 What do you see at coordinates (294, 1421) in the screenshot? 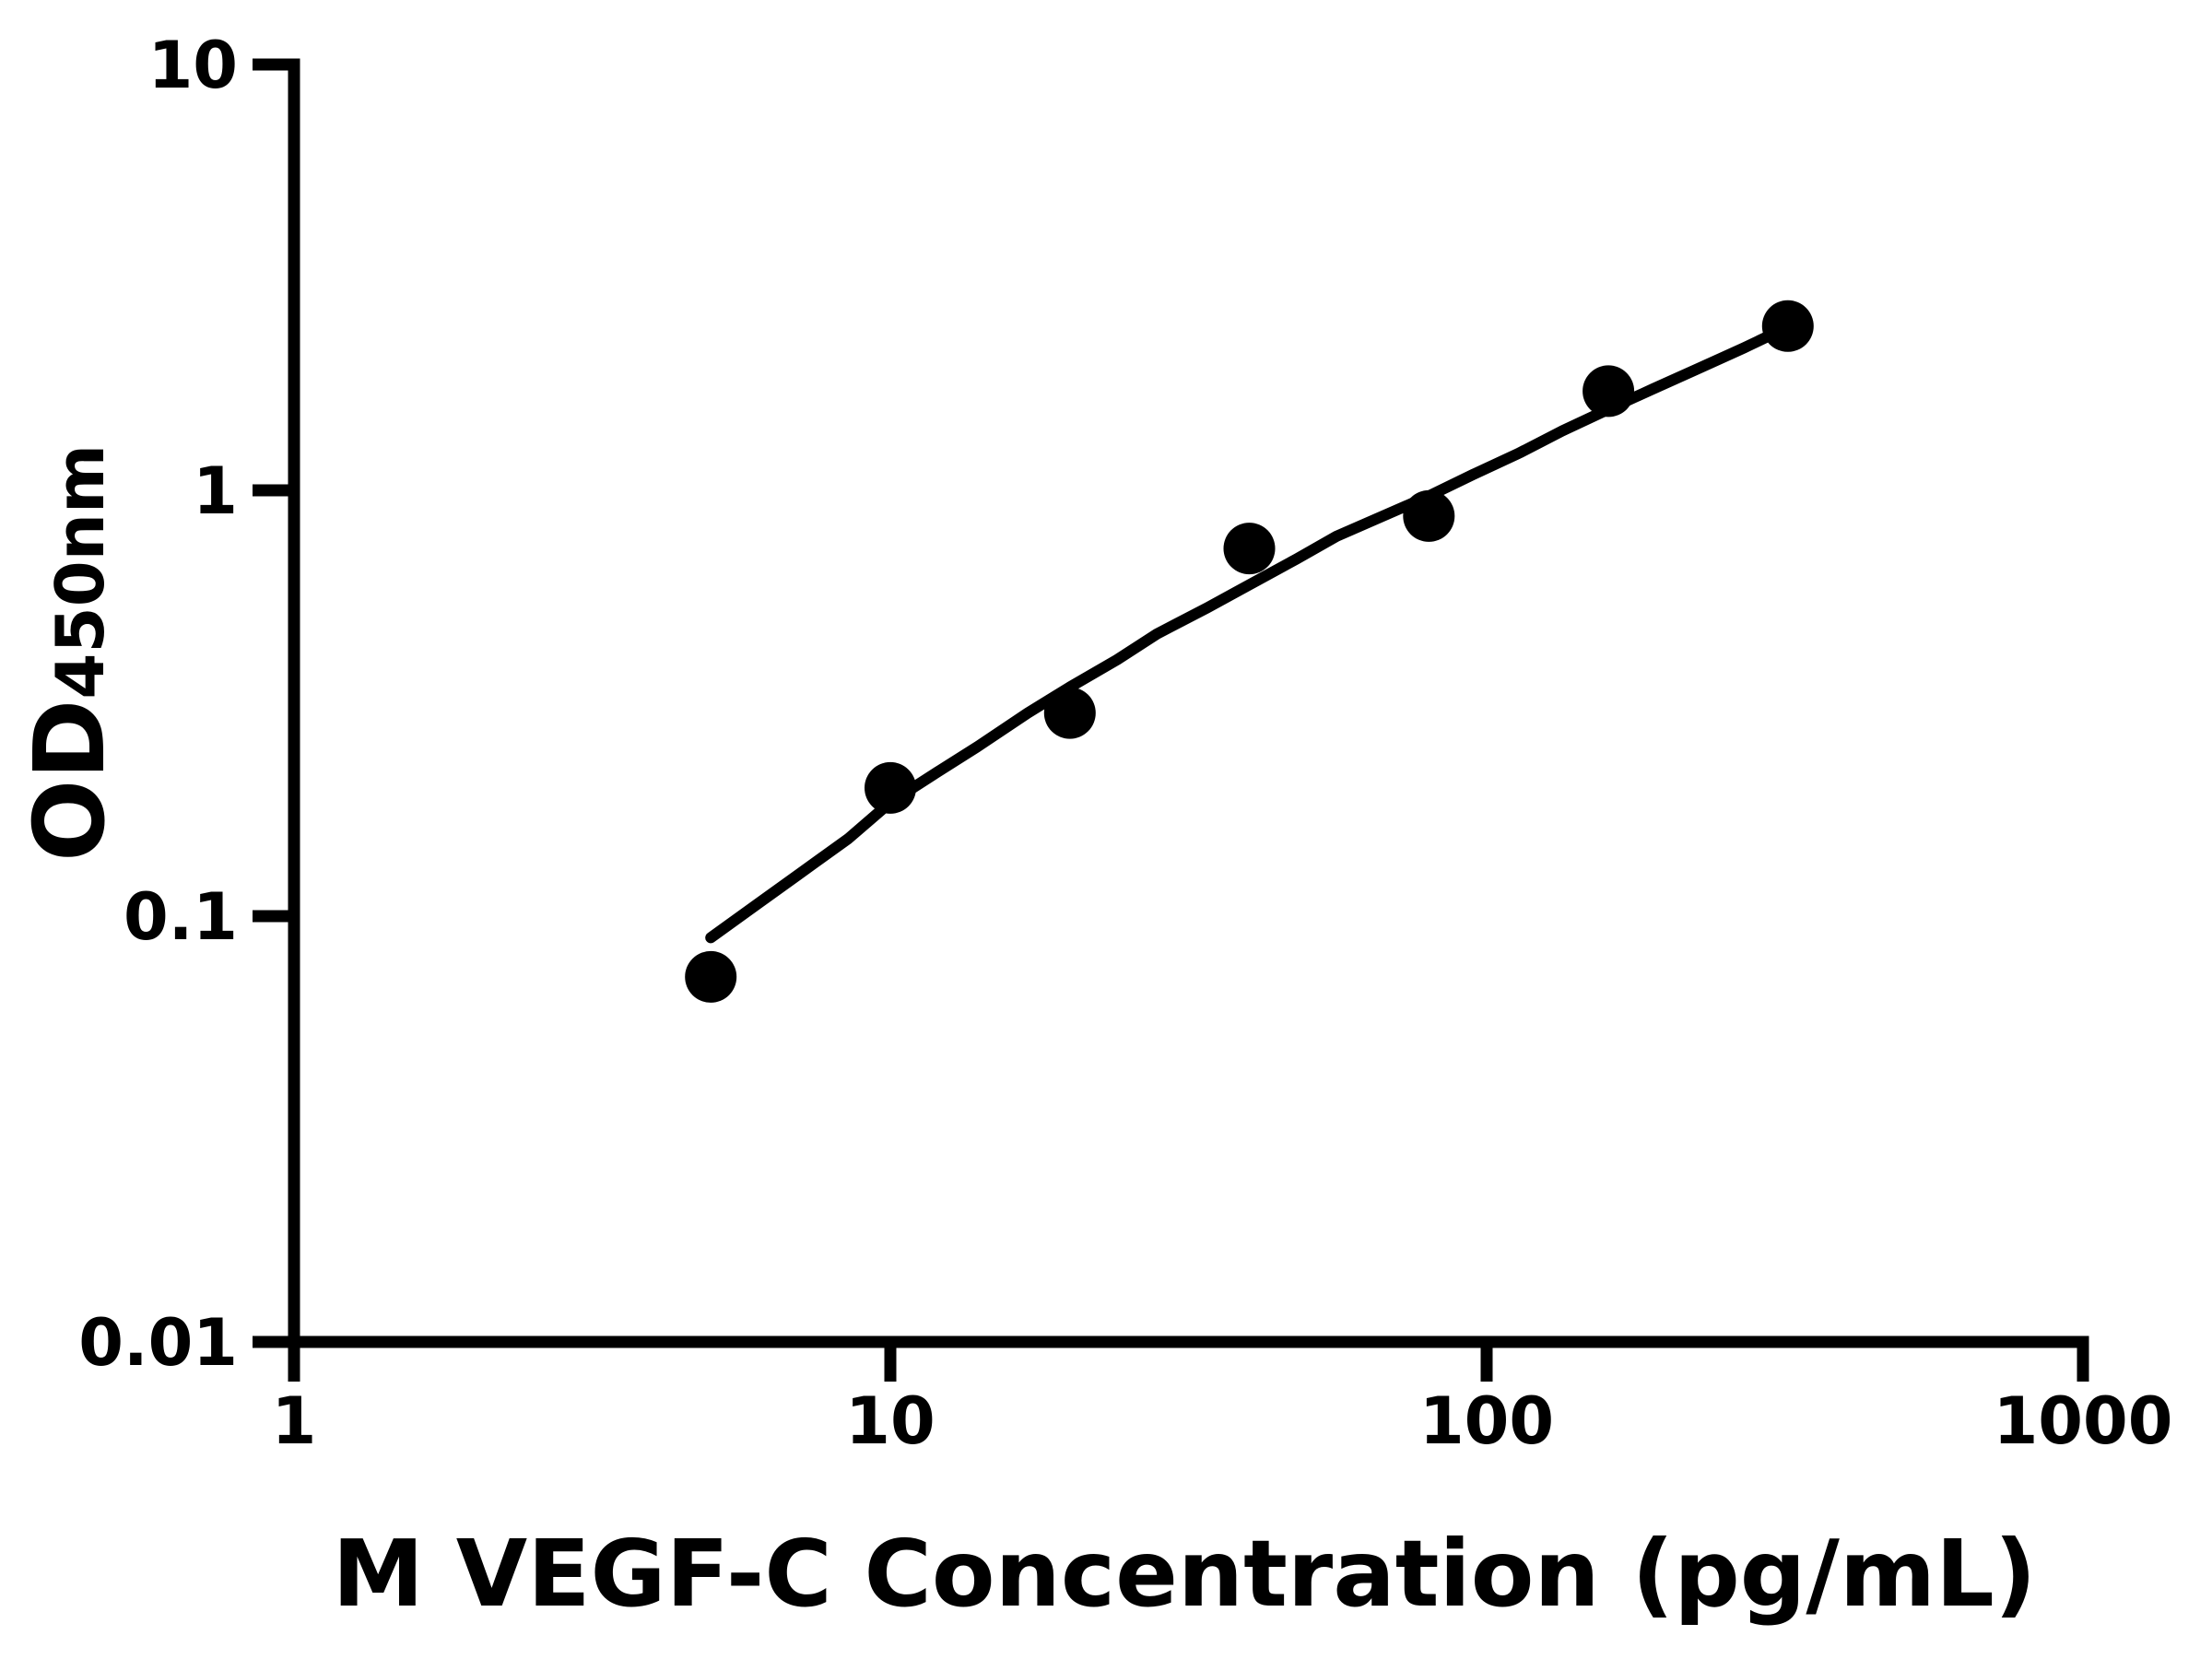
I see `x-tick-label: 1` at bounding box center [294, 1421].